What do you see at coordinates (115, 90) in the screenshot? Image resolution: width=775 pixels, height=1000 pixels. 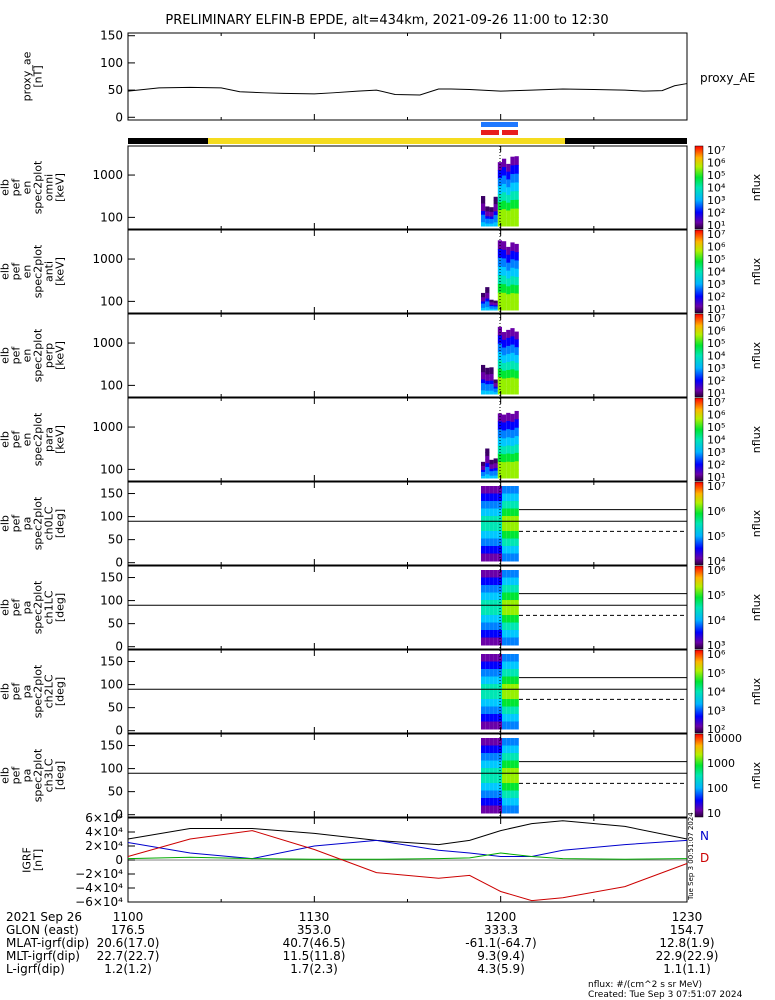 I see `y-tick-label-0-2: 50` at bounding box center [115, 90].